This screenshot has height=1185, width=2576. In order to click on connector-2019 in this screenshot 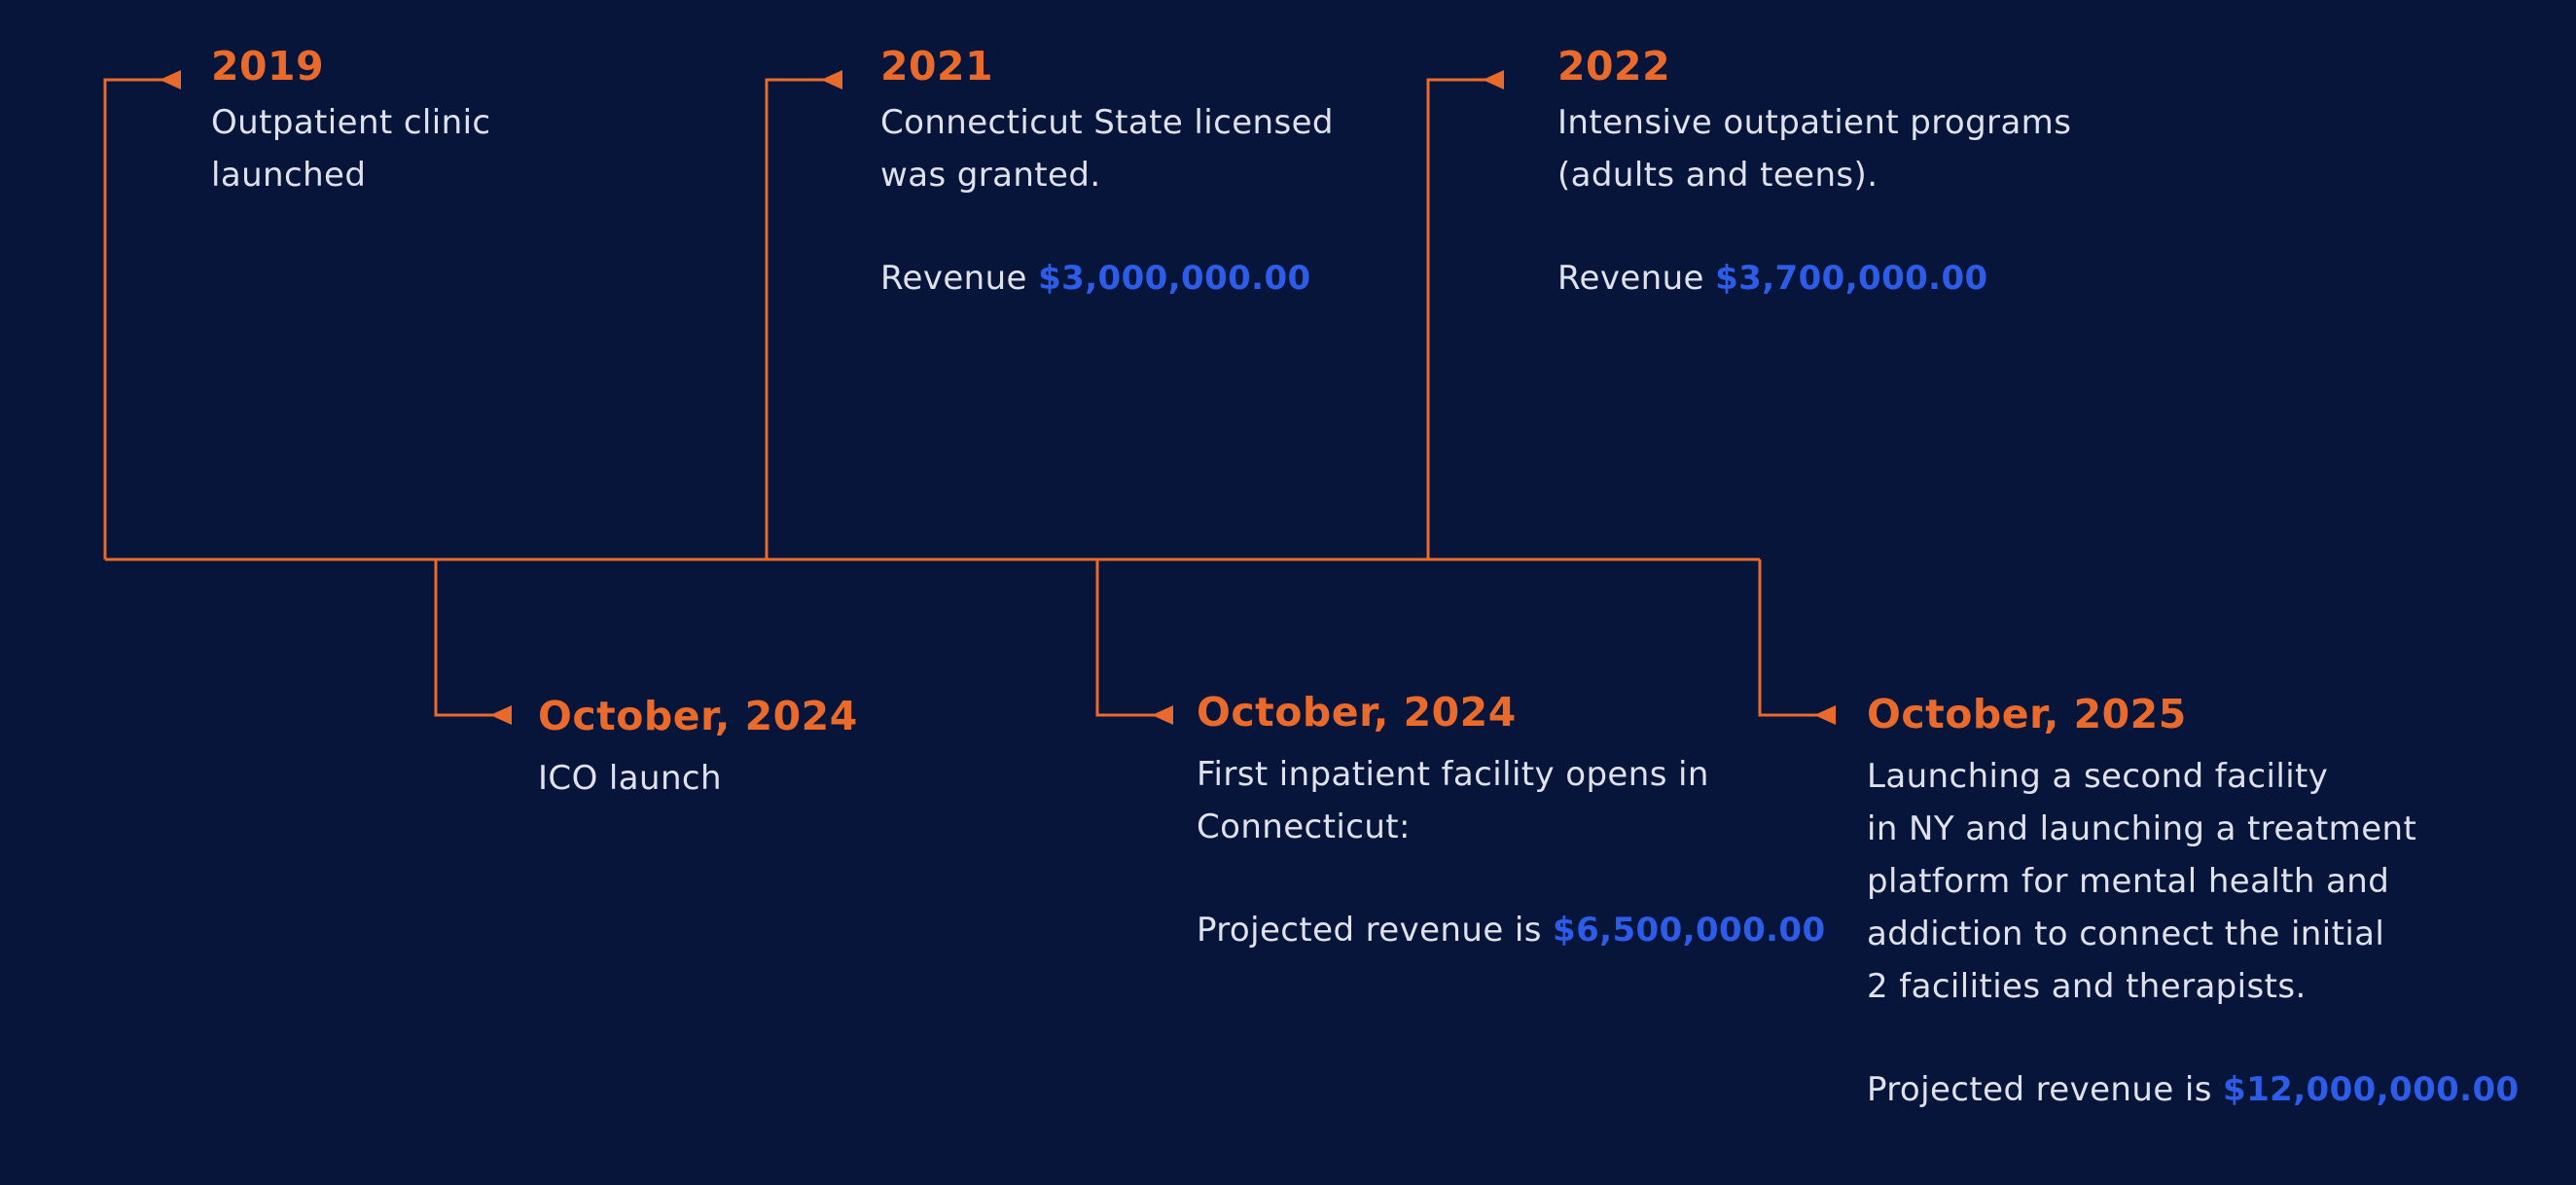, I will do `click(136, 318)`.